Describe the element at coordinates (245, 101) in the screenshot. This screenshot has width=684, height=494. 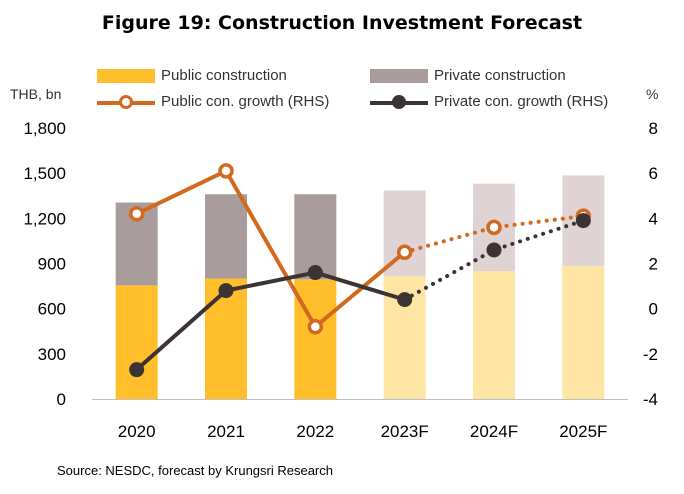
I see `legend-label-public-growth: Public con. growth (RHS)` at that location.